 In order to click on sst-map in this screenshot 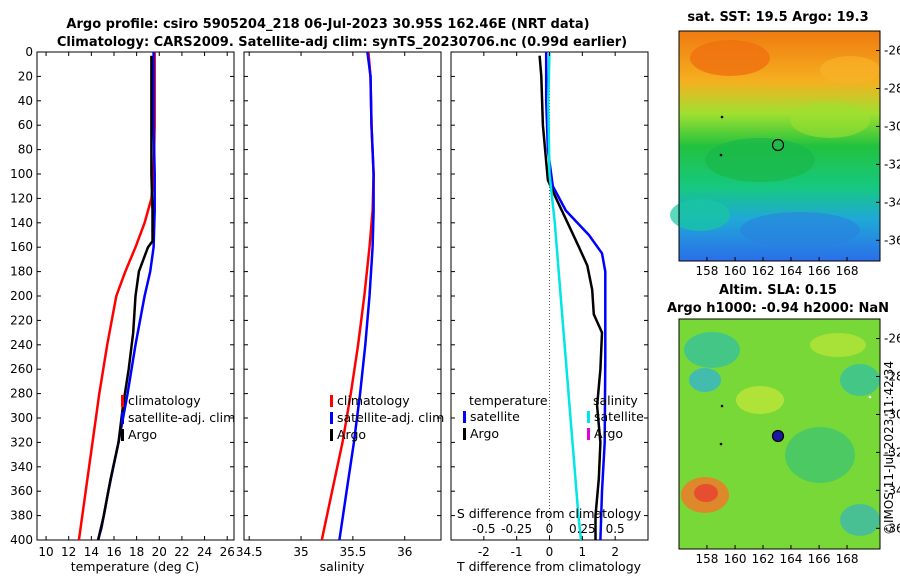, I will do `click(775, 146)`.